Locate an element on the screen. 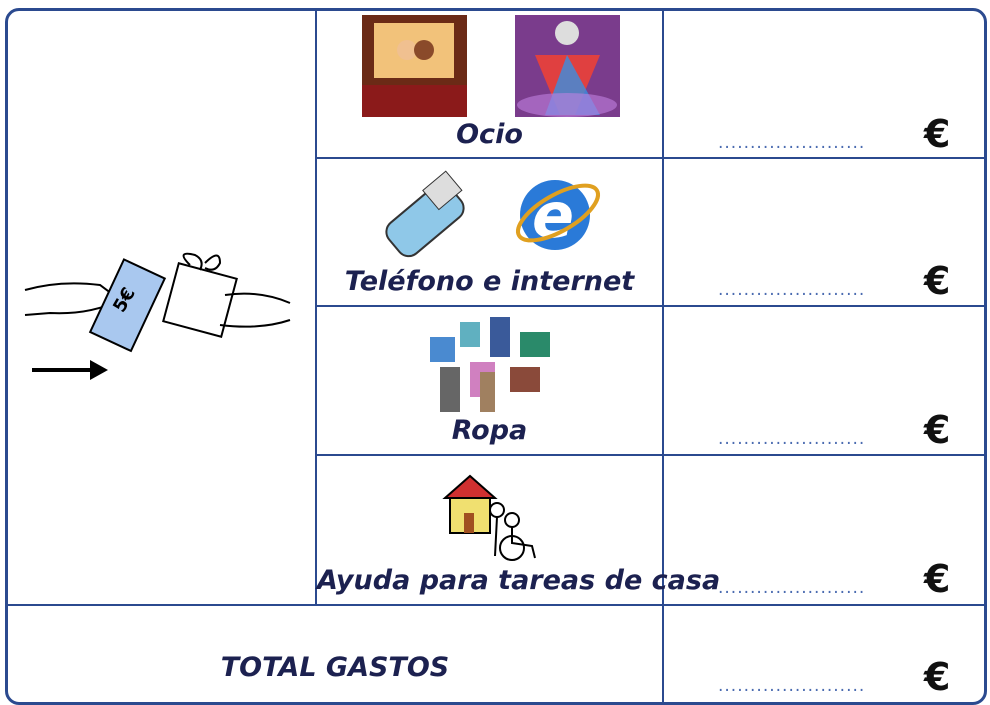  row-label: Ropa is located at coordinates (489, 430).